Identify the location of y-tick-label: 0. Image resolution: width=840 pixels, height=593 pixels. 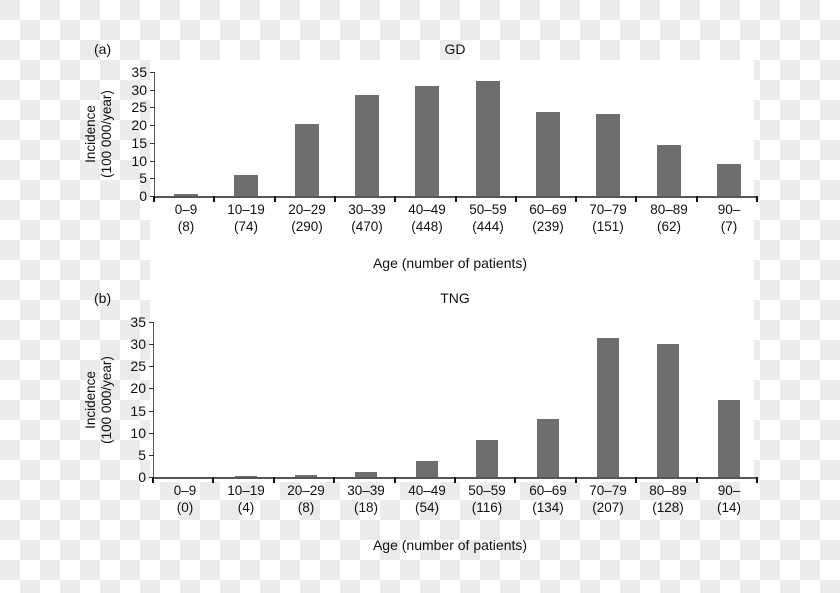
(142, 477).